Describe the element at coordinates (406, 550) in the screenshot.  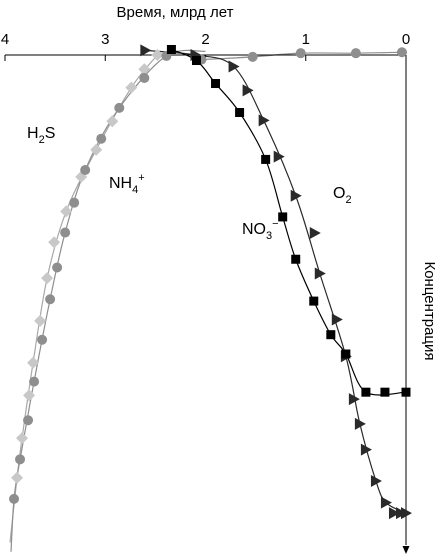
I see `y-axis-arrow` at that location.